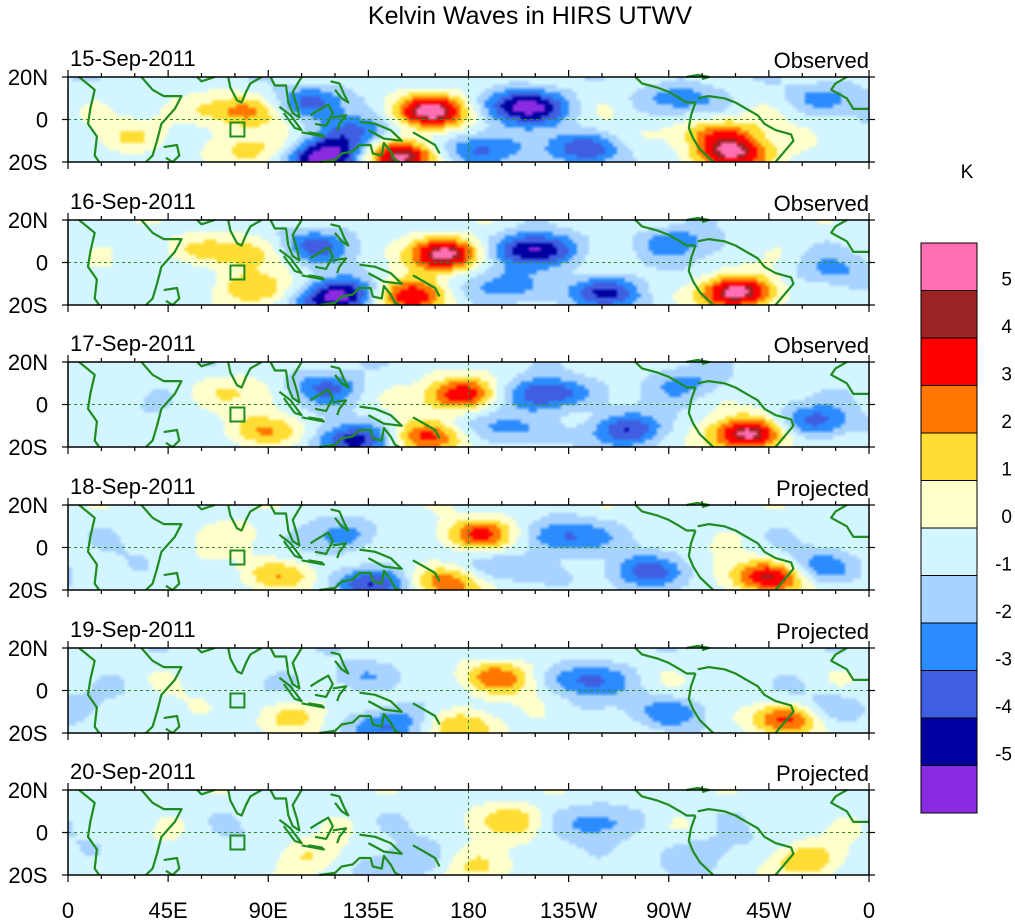 The height and width of the screenshot is (922, 1015). Describe the element at coordinates (42, 833) in the screenshot. I see `y-tick-label: 0` at that location.